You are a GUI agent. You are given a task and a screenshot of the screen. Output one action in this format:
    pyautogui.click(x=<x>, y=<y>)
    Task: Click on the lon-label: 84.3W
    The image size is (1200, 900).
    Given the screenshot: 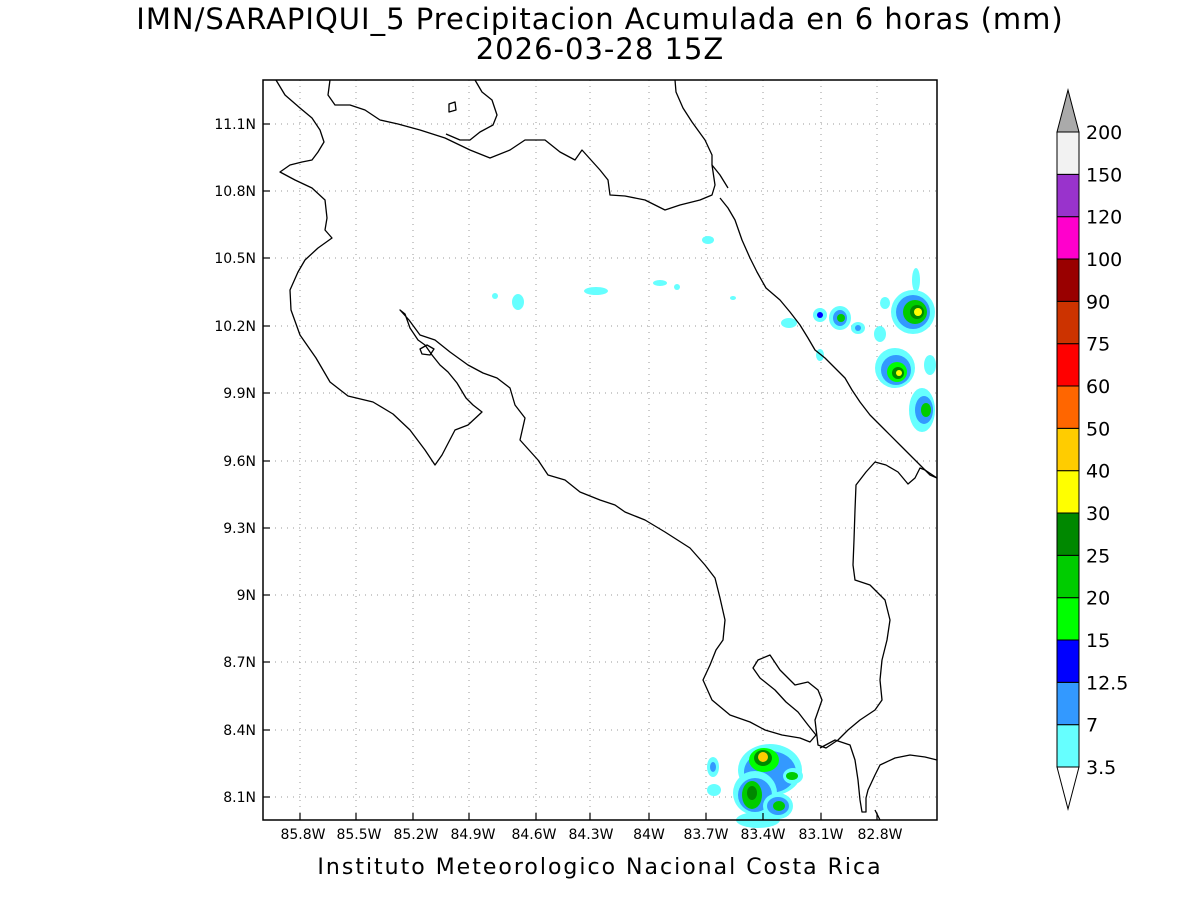 What is the action you would take?
    pyautogui.click(x=590, y=835)
    